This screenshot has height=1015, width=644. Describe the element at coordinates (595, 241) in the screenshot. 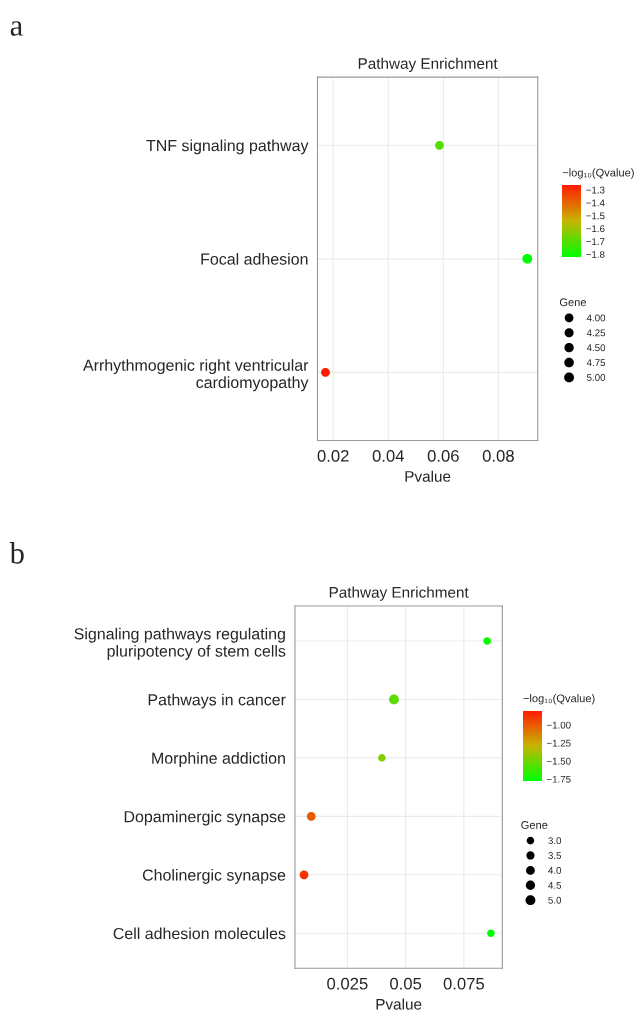

I see `color-bar-label: −1.7` at that location.